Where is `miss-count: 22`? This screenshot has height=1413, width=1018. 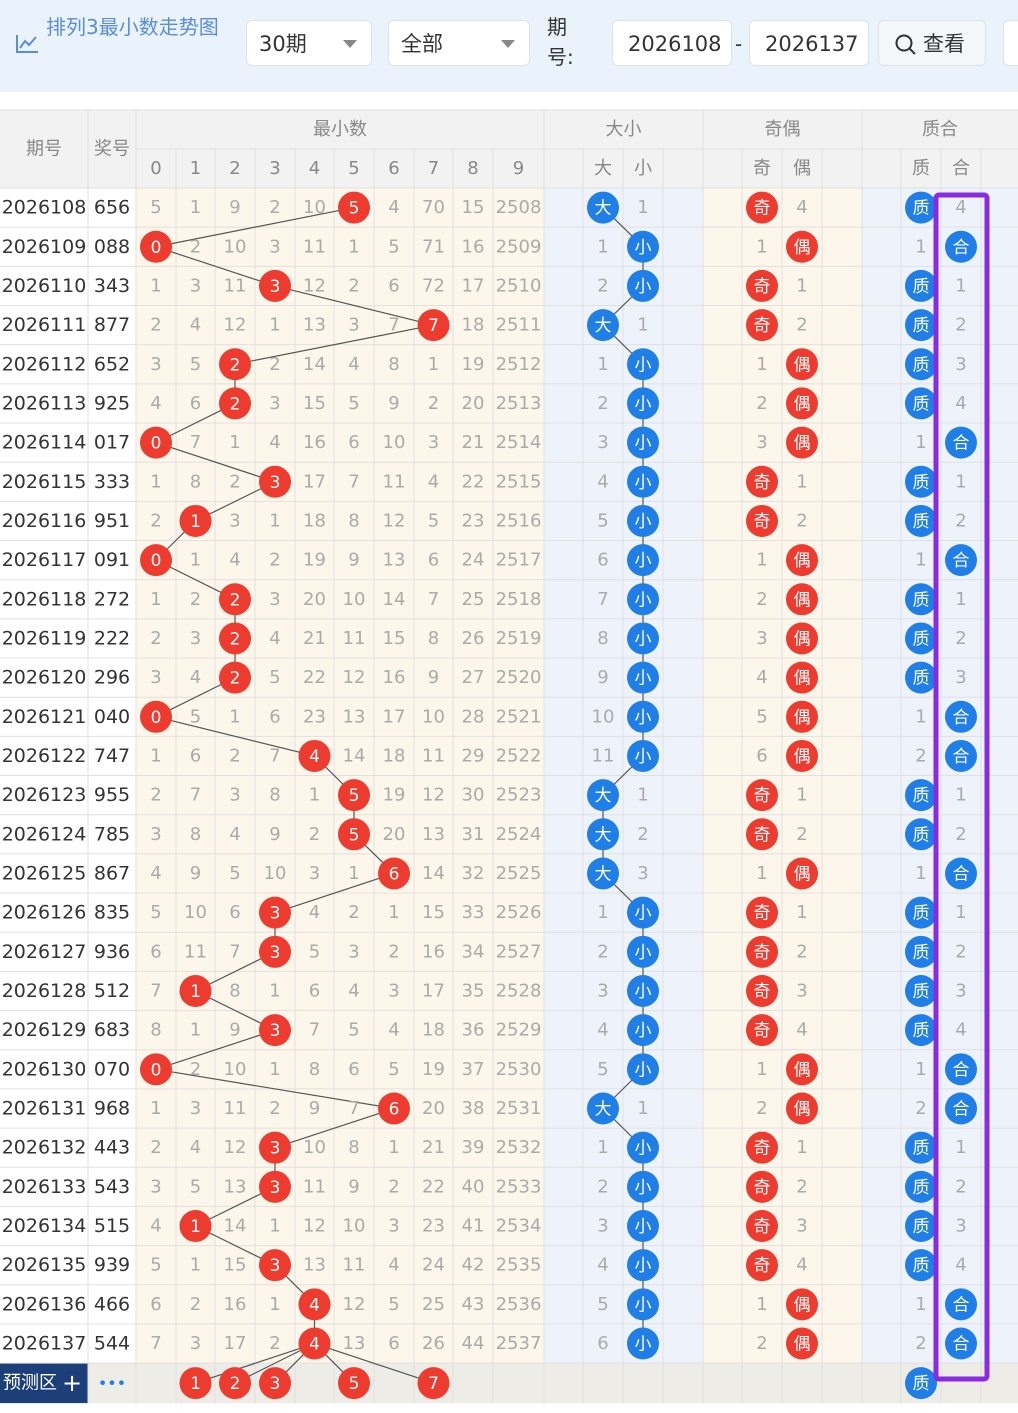
miss-count: 22 is located at coordinates (314, 677).